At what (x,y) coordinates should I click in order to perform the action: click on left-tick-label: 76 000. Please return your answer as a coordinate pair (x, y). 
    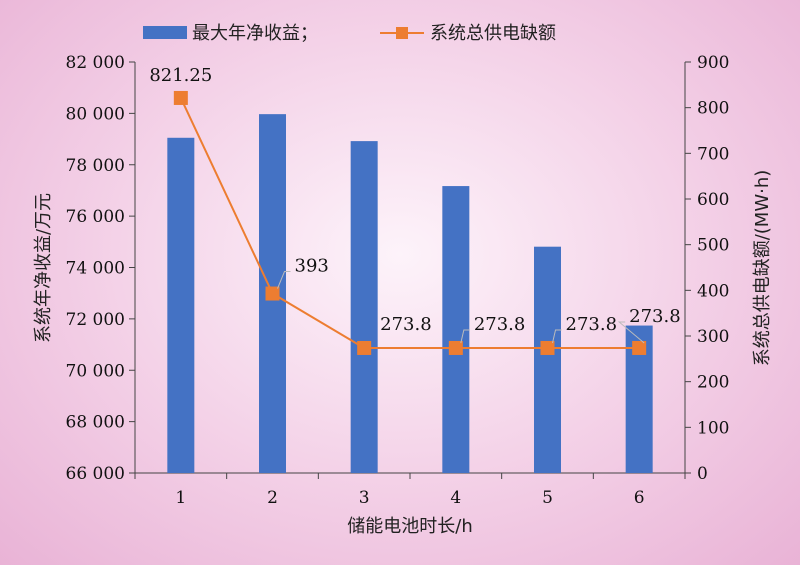
    Looking at the image, I should click on (95, 217).